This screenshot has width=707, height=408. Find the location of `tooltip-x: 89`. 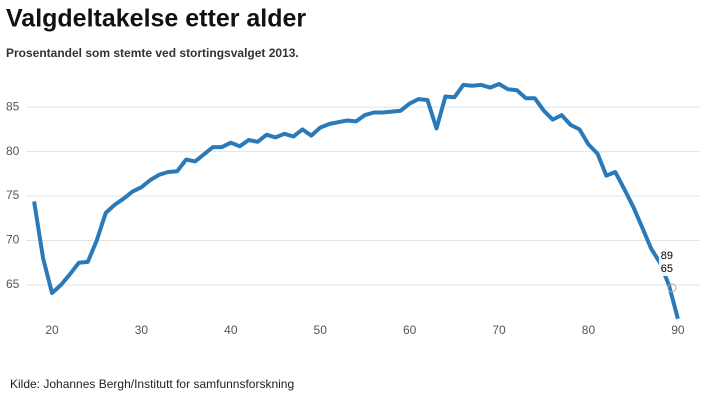

tooltip-x: 89 is located at coordinates (667, 256).